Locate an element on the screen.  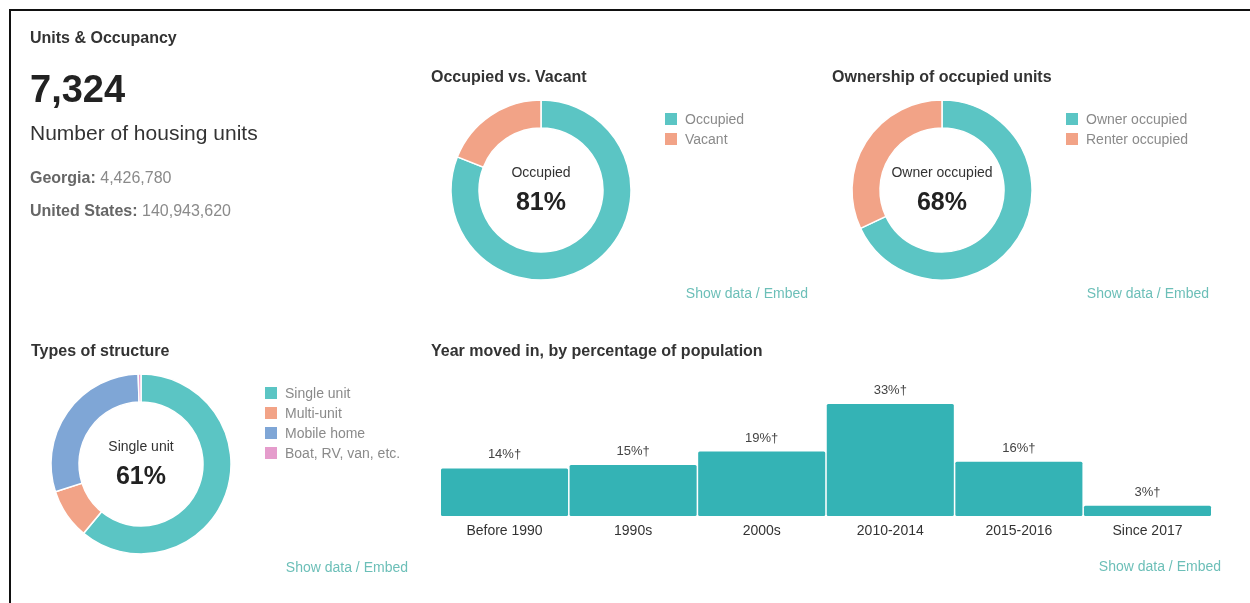
donut-slice is located at coordinates (541, 190).